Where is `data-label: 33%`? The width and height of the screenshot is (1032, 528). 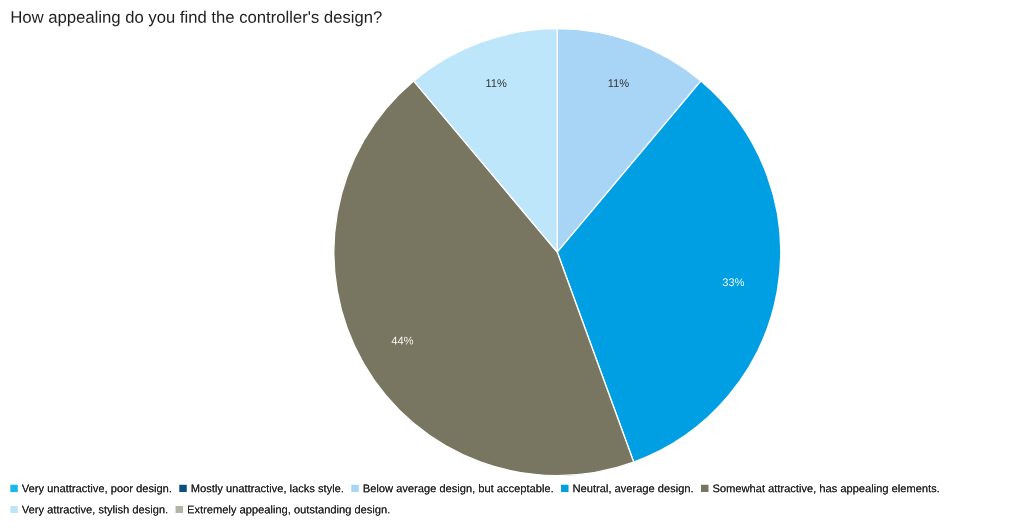 data-label: 33% is located at coordinates (733, 282).